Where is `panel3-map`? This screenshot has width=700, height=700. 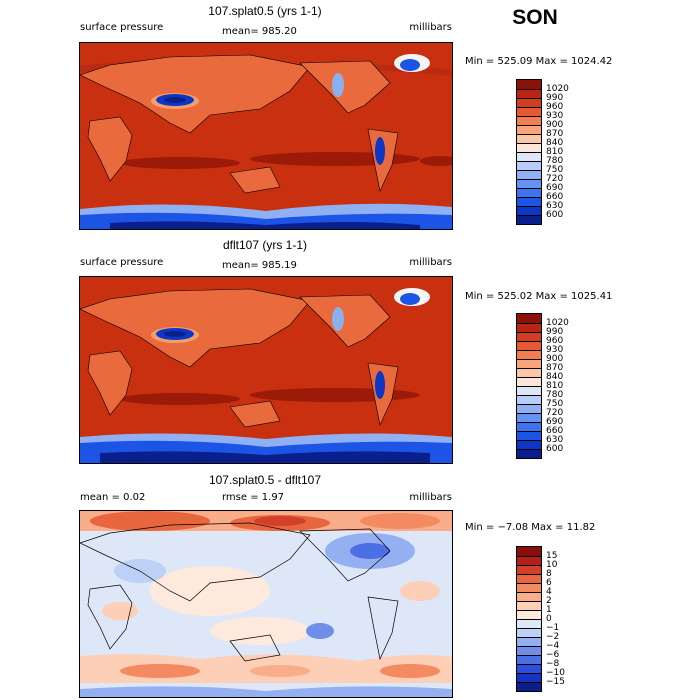
panel3-map is located at coordinates (266, 604).